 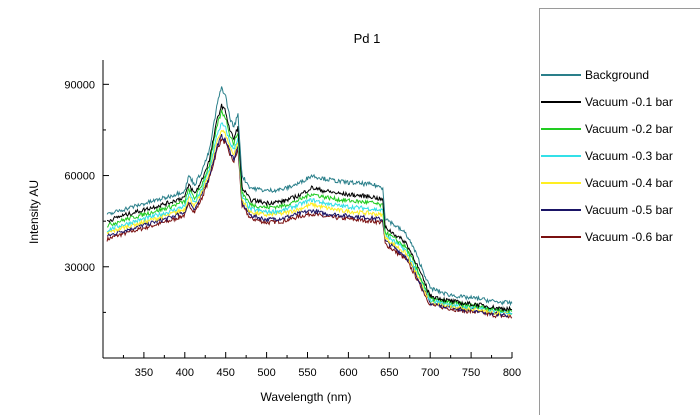 I want to click on y-tick-label: 90000, so click(x=79, y=85).